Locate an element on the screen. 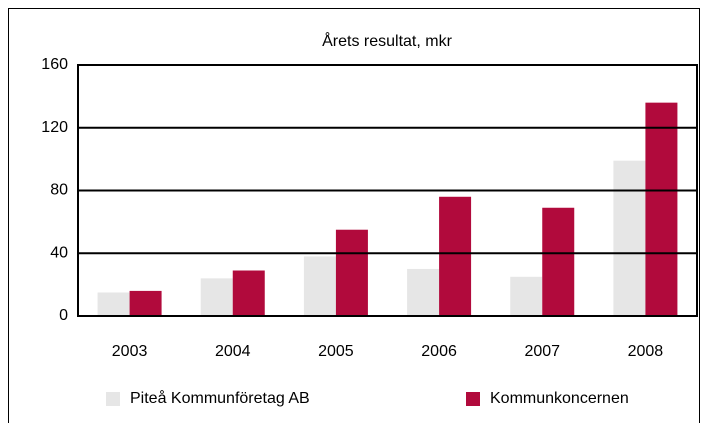 The width and height of the screenshot is (702, 423). y-tick-label: 160 is located at coordinates (54, 64).